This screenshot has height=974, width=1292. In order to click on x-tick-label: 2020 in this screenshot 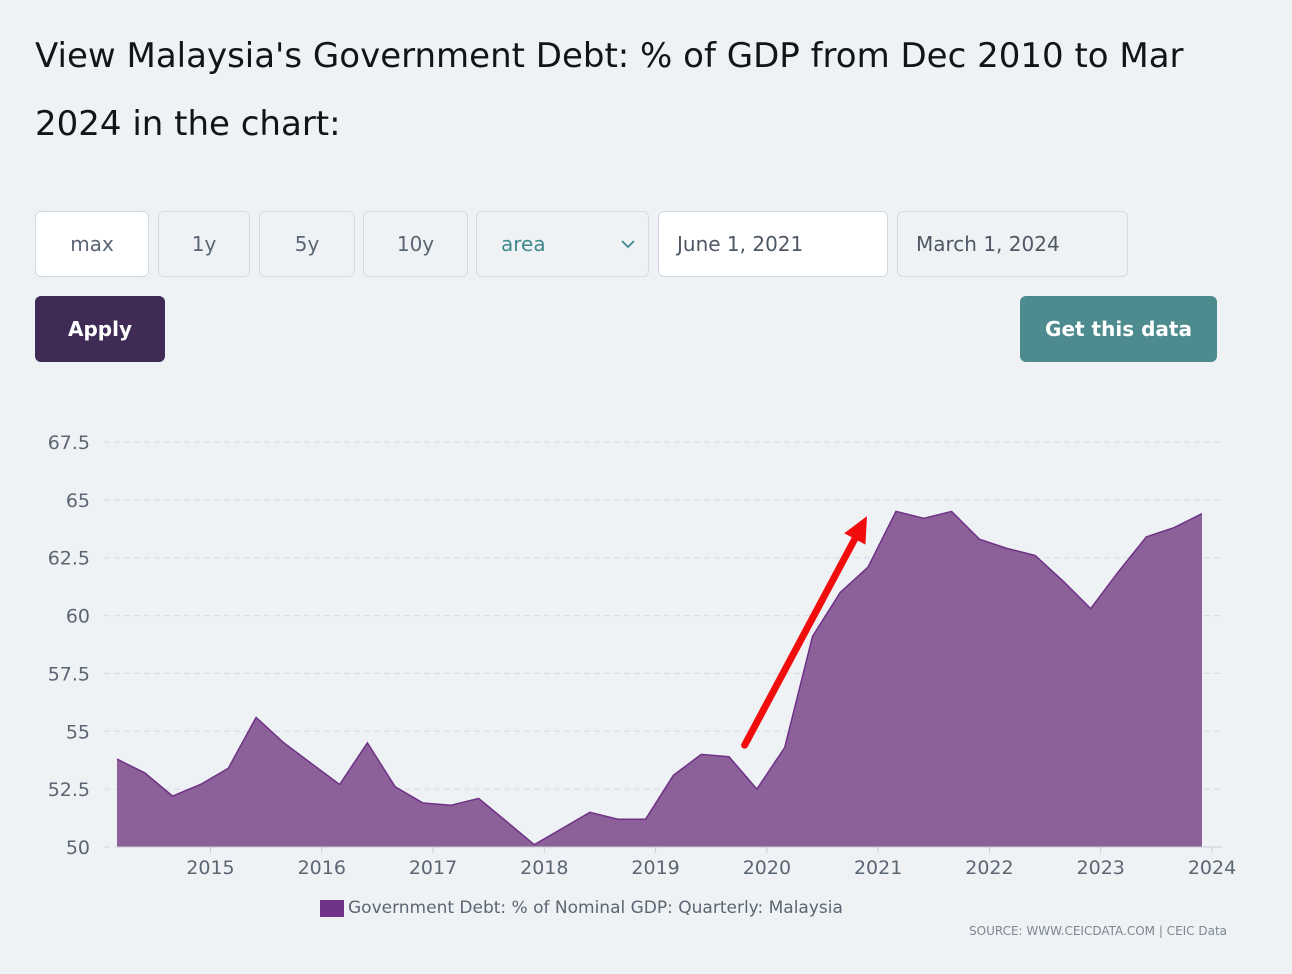, I will do `click(767, 868)`.